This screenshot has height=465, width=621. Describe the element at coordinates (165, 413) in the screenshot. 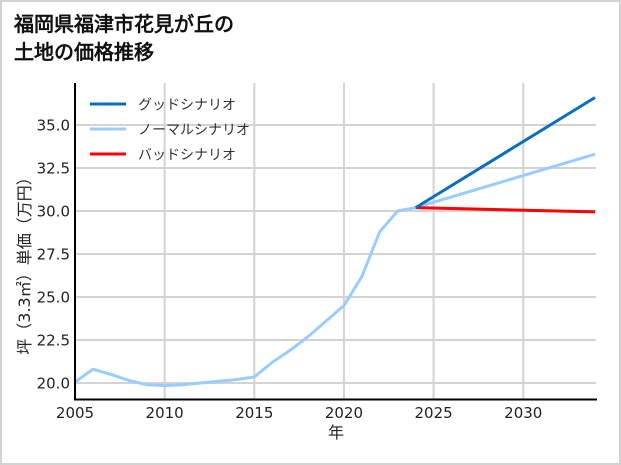

I see `x-tick-label: 2010` at that location.